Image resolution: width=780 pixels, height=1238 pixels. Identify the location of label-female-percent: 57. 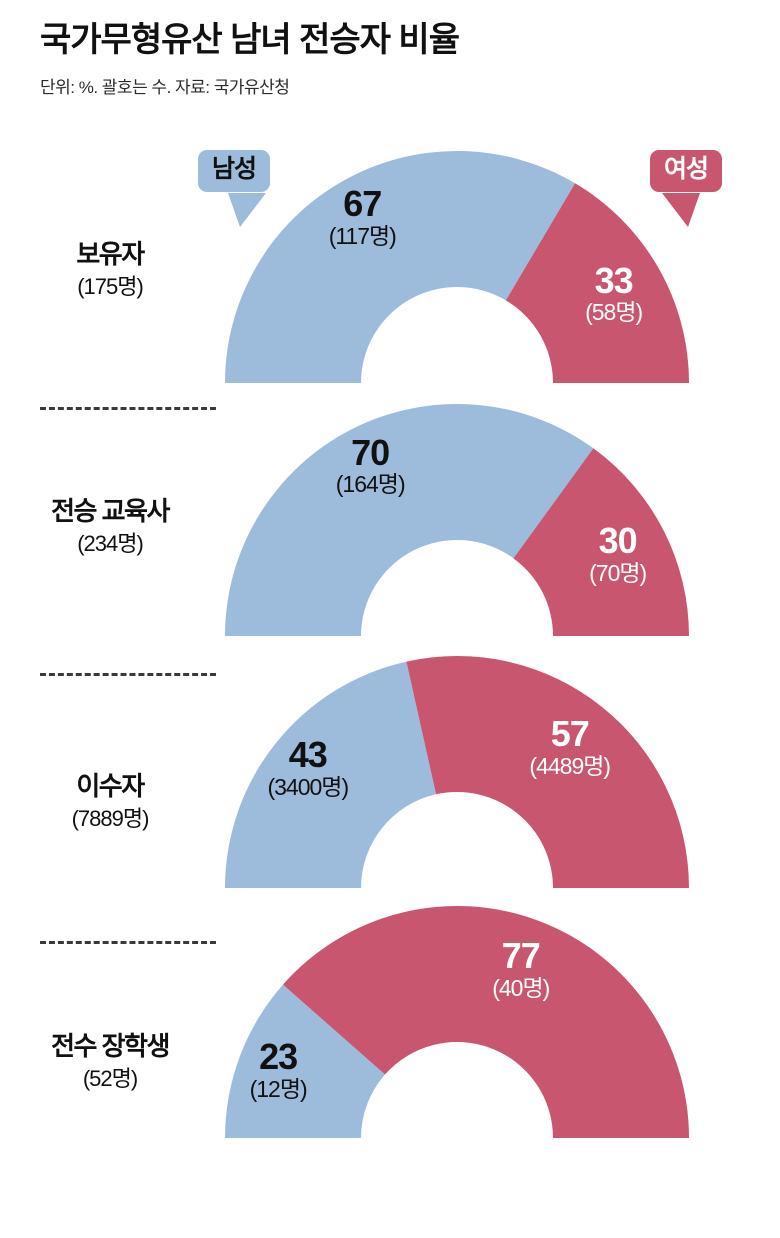
(570, 734).